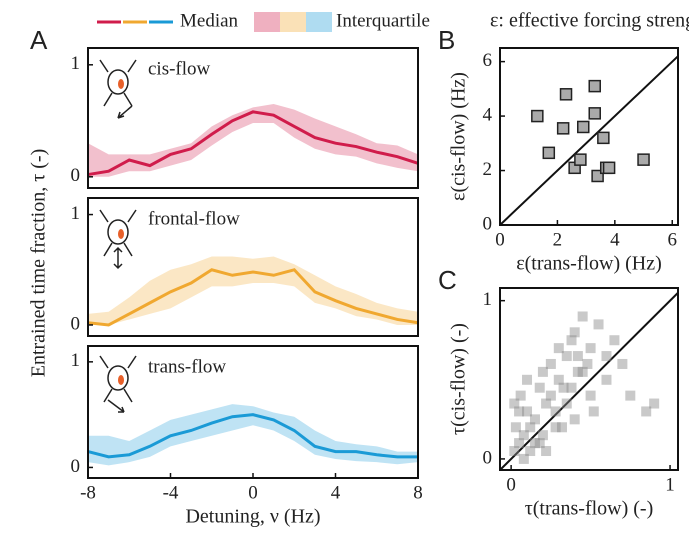  I want to click on panel-label: A, so click(39, 40).